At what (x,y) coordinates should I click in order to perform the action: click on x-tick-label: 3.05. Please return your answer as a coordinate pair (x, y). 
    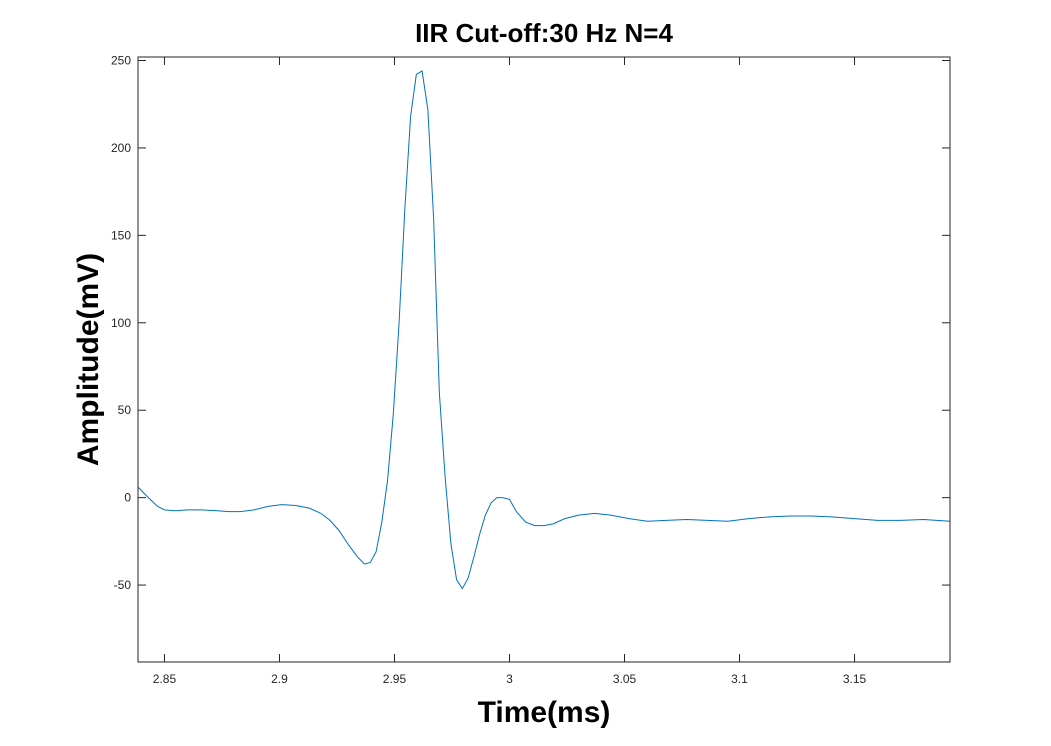
    Looking at the image, I should click on (625, 679).